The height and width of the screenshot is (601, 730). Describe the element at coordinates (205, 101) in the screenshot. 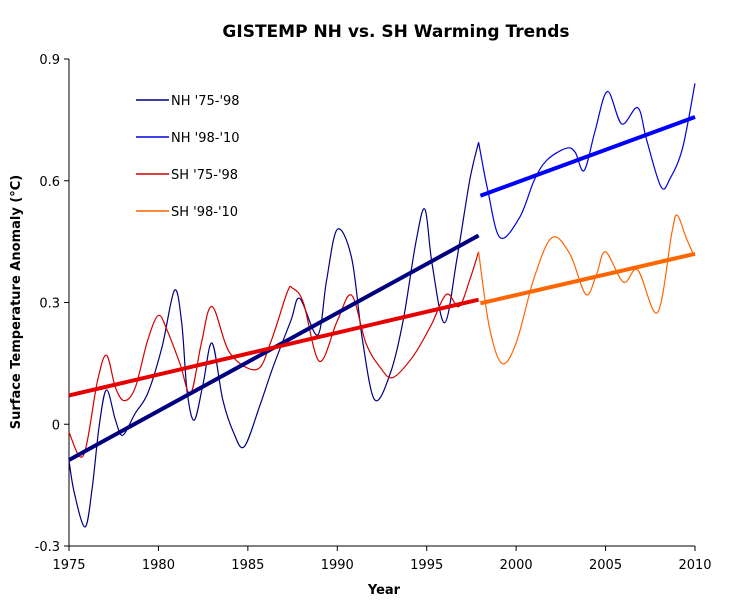

I see `legend-label: NH '75-'98` at that location.